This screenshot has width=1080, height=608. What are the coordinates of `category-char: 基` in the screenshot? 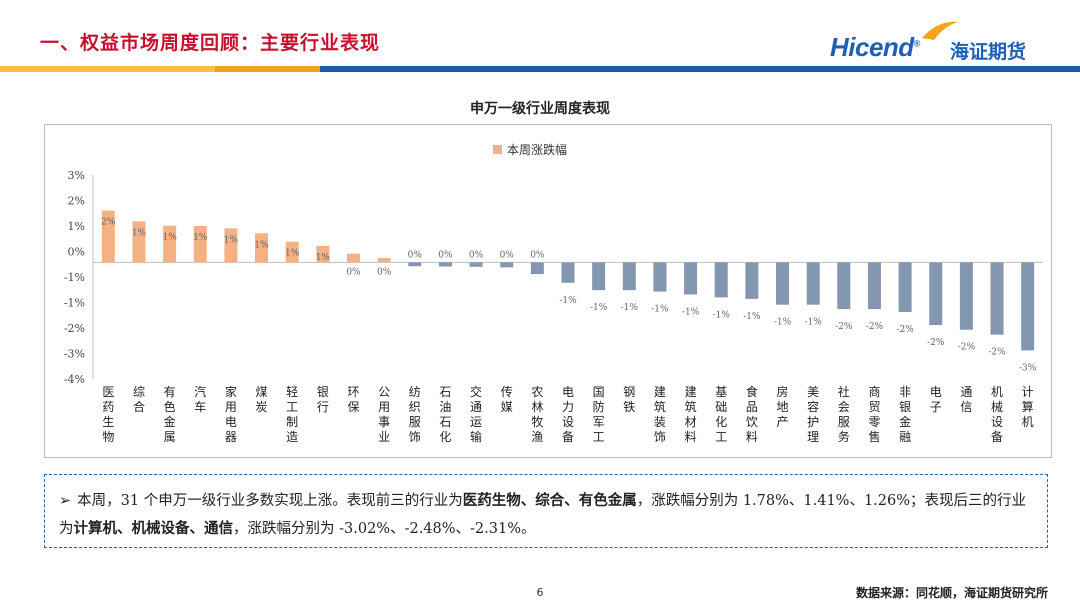 It's located at (721, 392).